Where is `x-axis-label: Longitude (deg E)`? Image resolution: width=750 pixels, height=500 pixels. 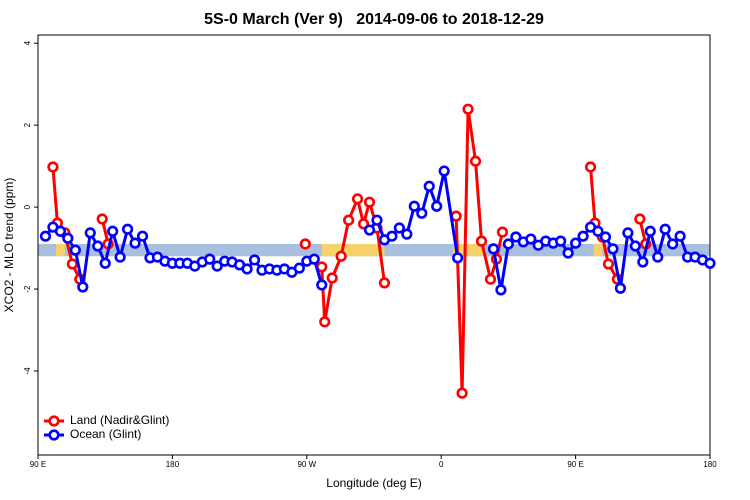
x-axis-label: Longitude (deg E) is located at coordinates (373, 483).